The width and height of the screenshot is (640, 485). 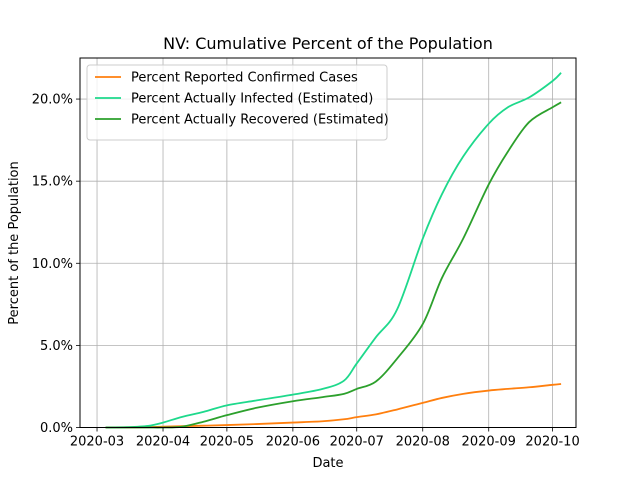 What do you see at coordinates (293, 442) in the screenshot?
I see `x-tick-label: 2020-06` at bounding box center [293, 442].